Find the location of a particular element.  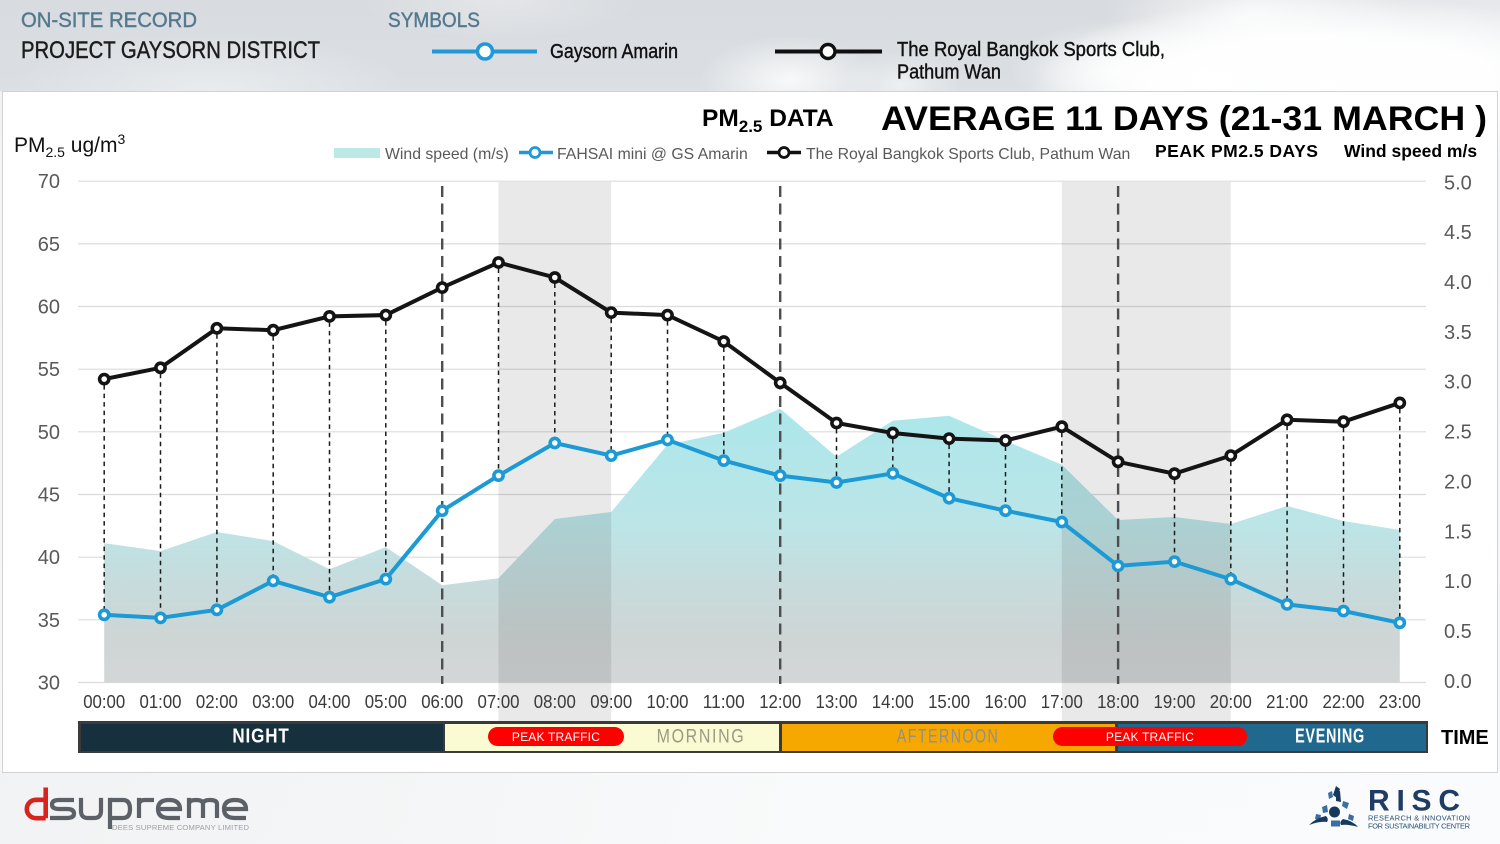

svg-text: 16:00 is located at coordinates (1006, 702).